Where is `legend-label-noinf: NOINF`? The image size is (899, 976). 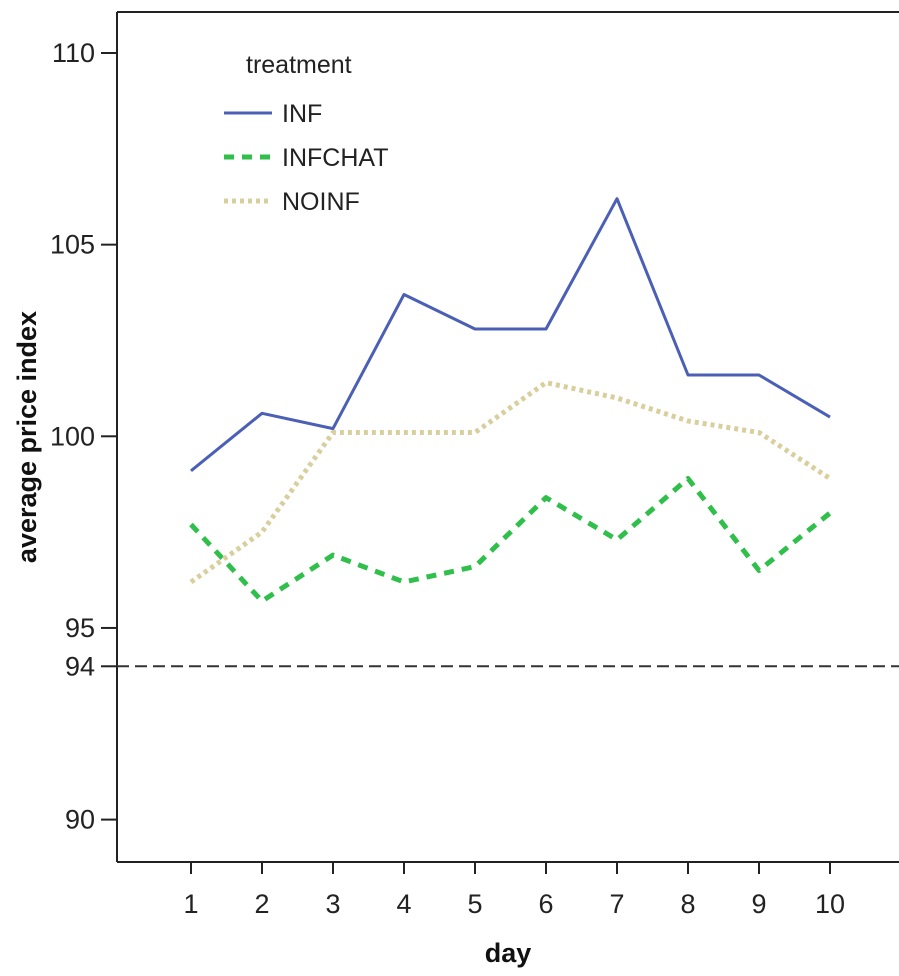 legend-label-noinf: NOINF is located at coordinates (321, 202).